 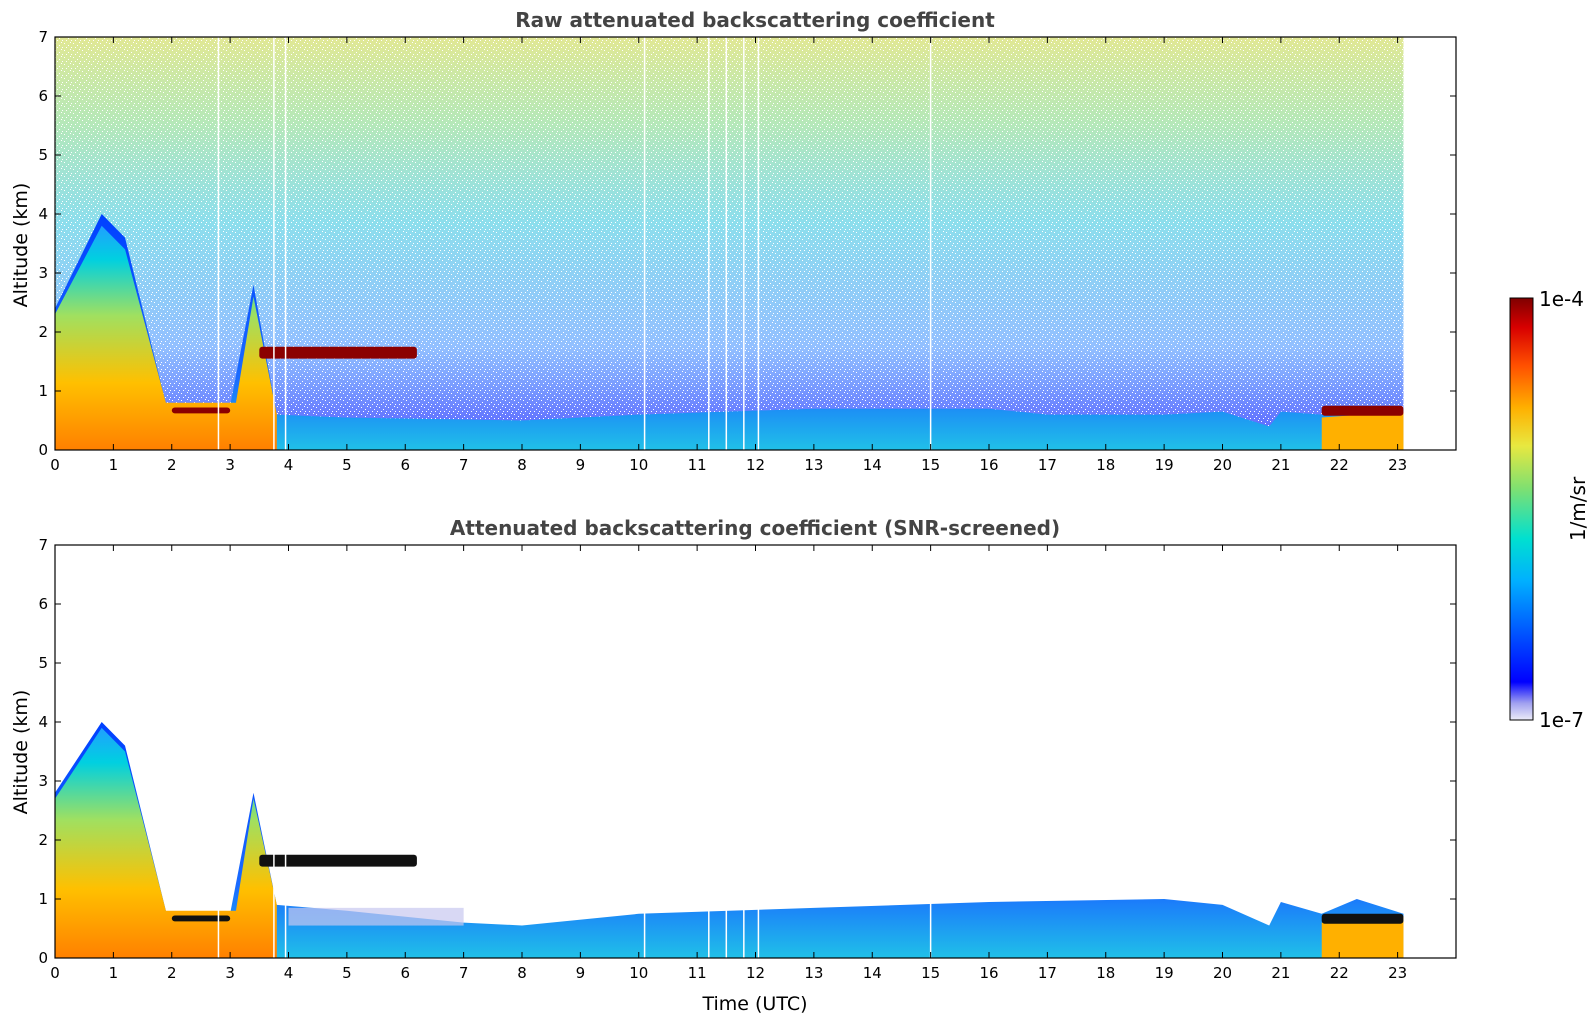 I want to click on colorbar-unit-label: 1/m/sr, so click(x=1578, y=508).